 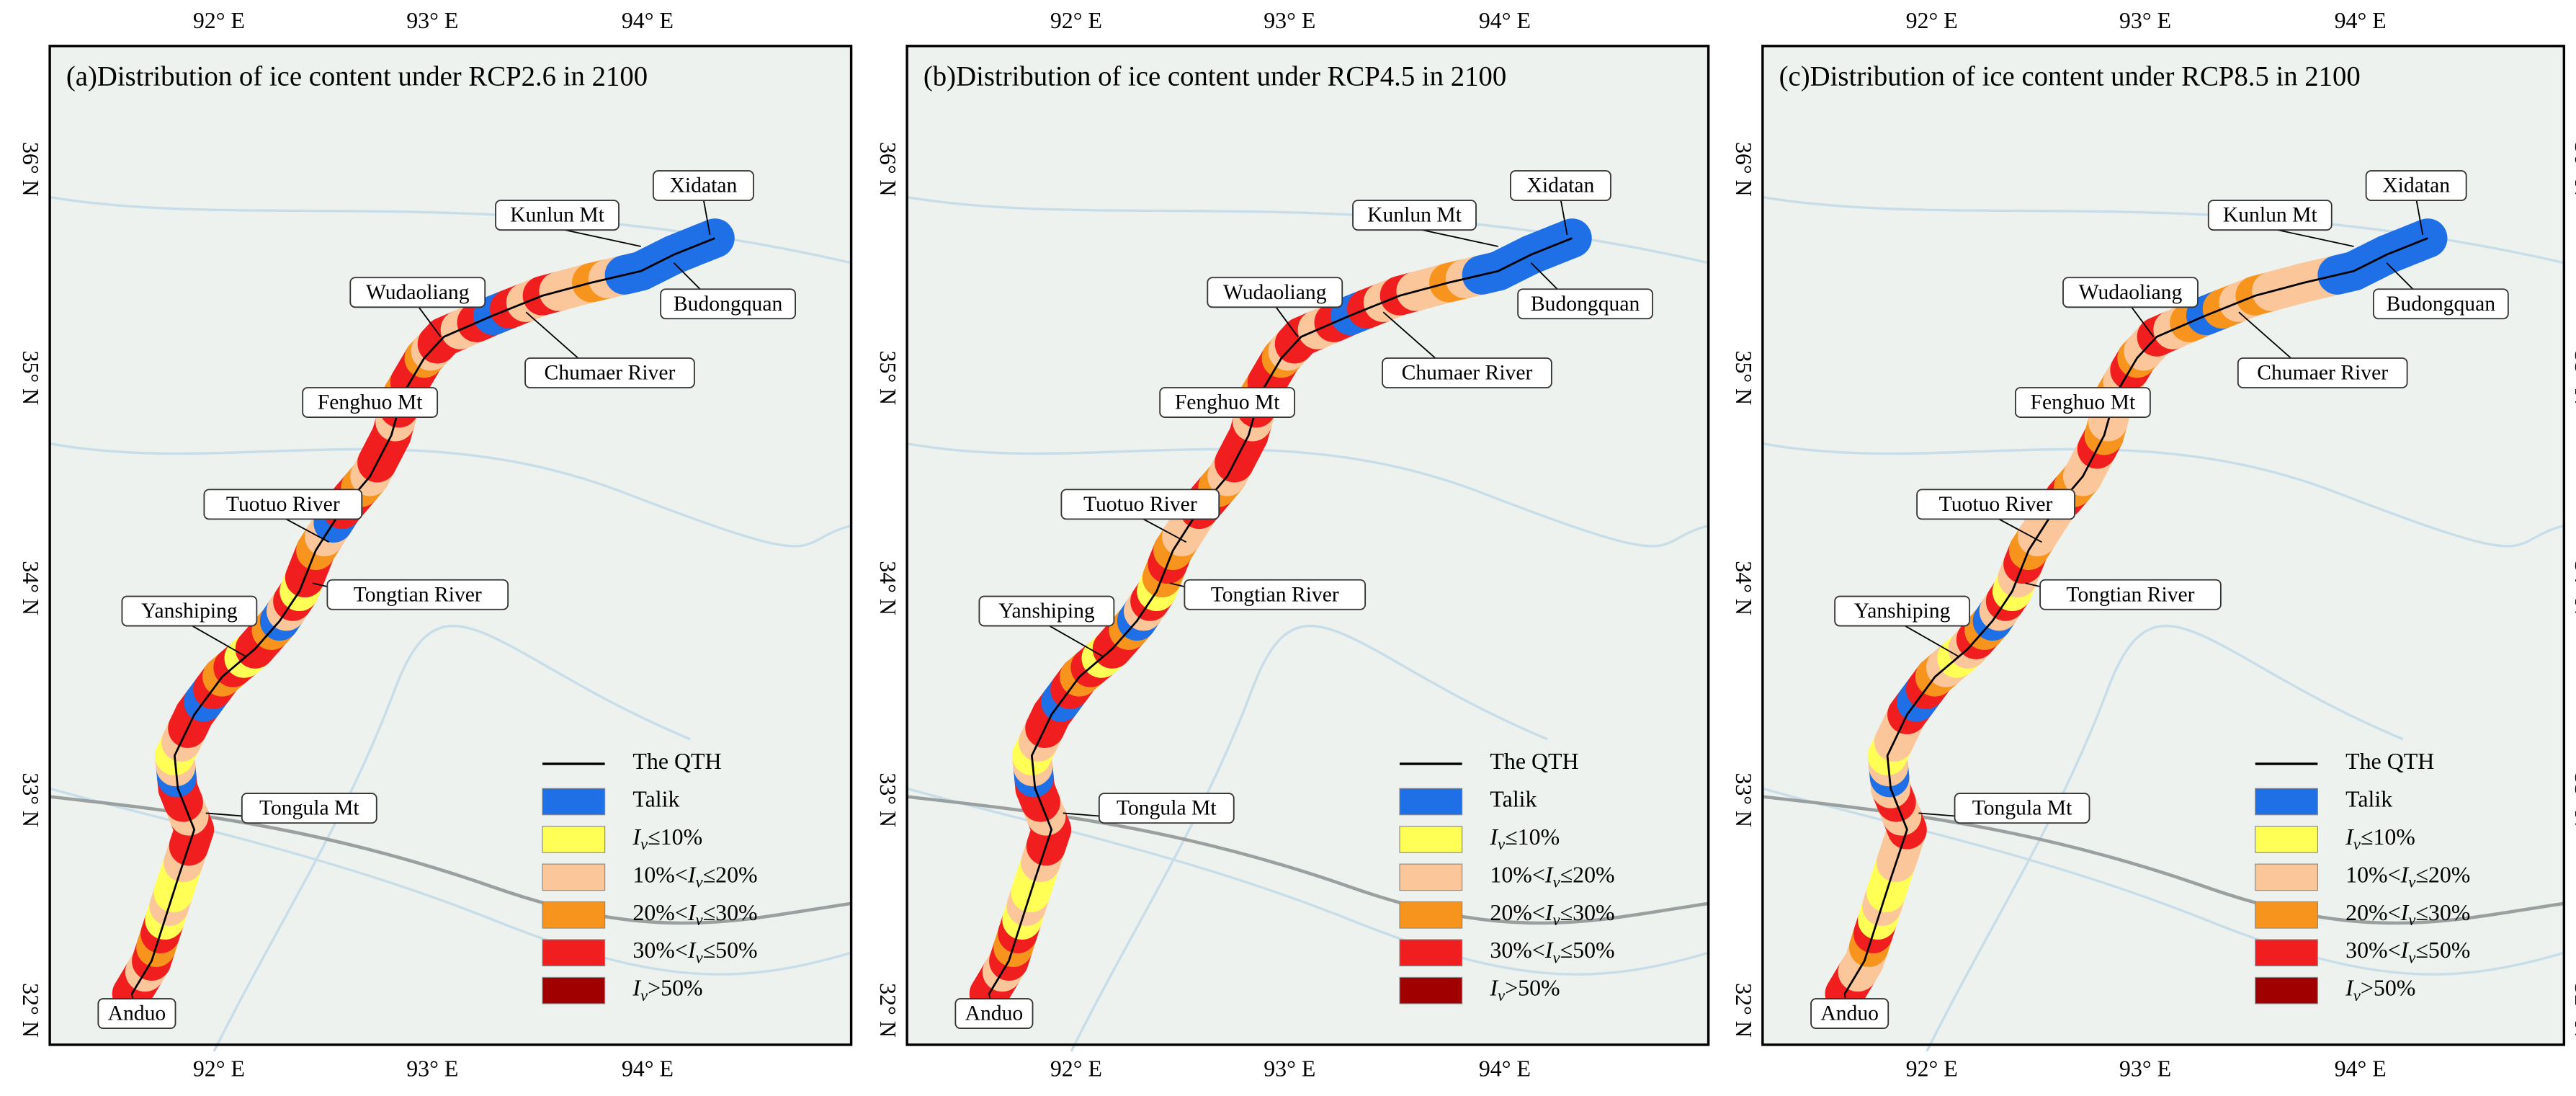 I want to click on place-label: Chumaer River, so click(x=2322, y=373).